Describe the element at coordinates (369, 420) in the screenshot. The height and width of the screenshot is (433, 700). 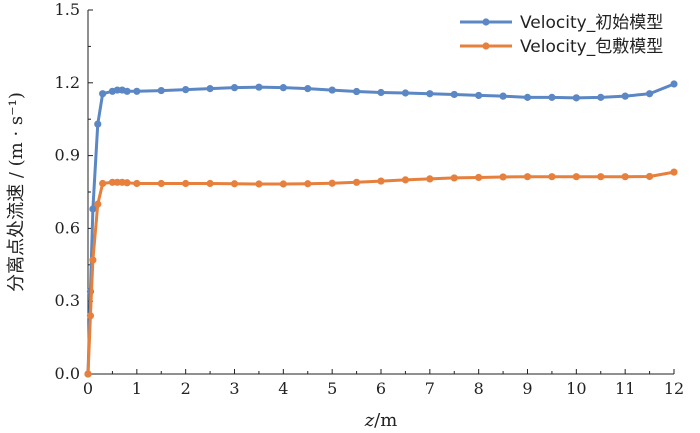
I see `x-axis-title-variable: z` at that location.